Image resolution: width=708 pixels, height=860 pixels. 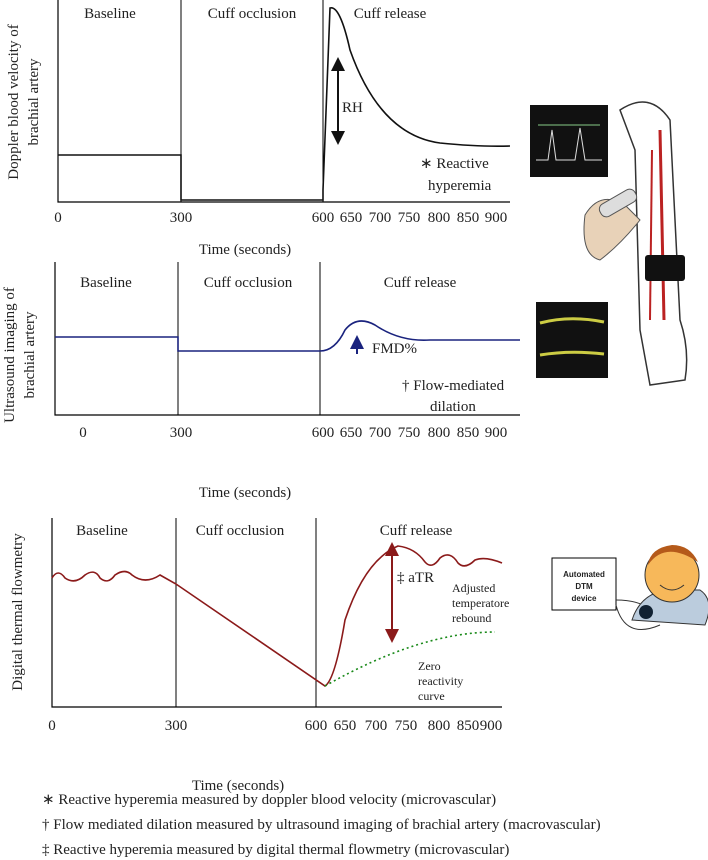 I want to click on ultrasound-illustration, so click(x=572, y=340).